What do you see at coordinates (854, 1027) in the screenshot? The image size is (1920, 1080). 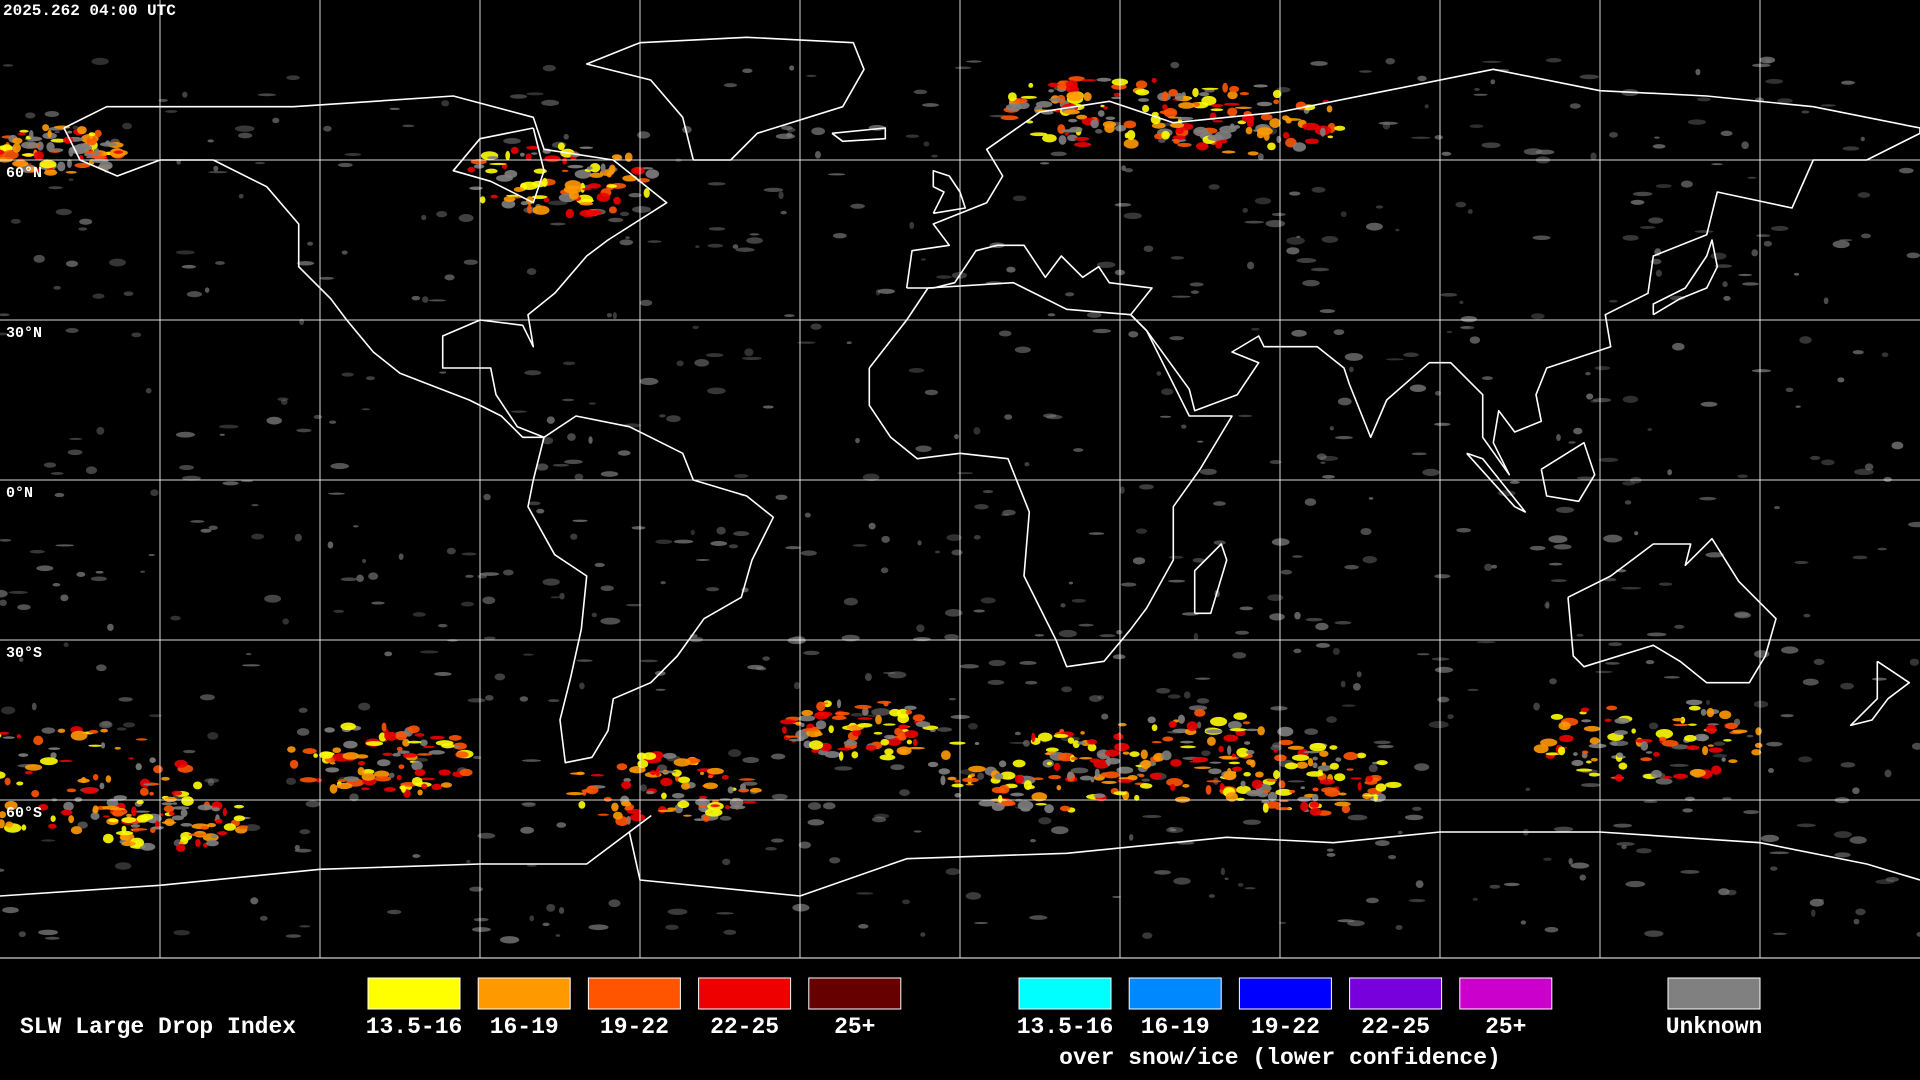 I see `legend-label: 25+` at bounding box center [854, 1027].